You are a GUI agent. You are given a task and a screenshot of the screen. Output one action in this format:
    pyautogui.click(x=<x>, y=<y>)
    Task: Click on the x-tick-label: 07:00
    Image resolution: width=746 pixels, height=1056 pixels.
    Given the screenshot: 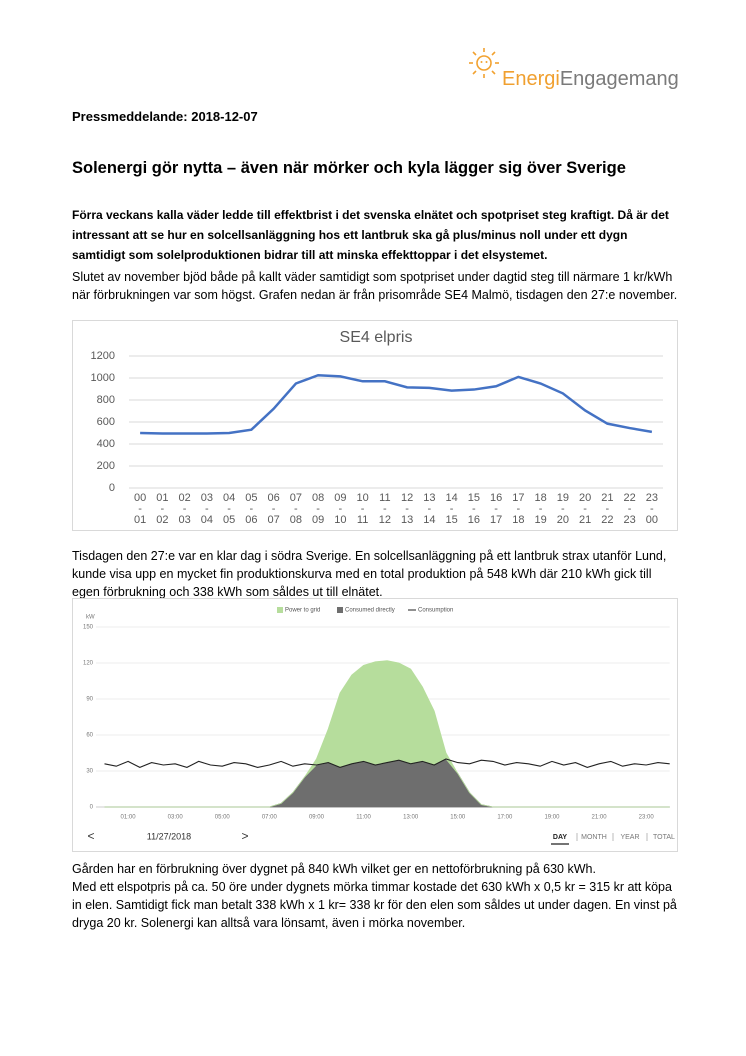 What is the action you would take?
    pyautogui.click(x=270, y=818)
    